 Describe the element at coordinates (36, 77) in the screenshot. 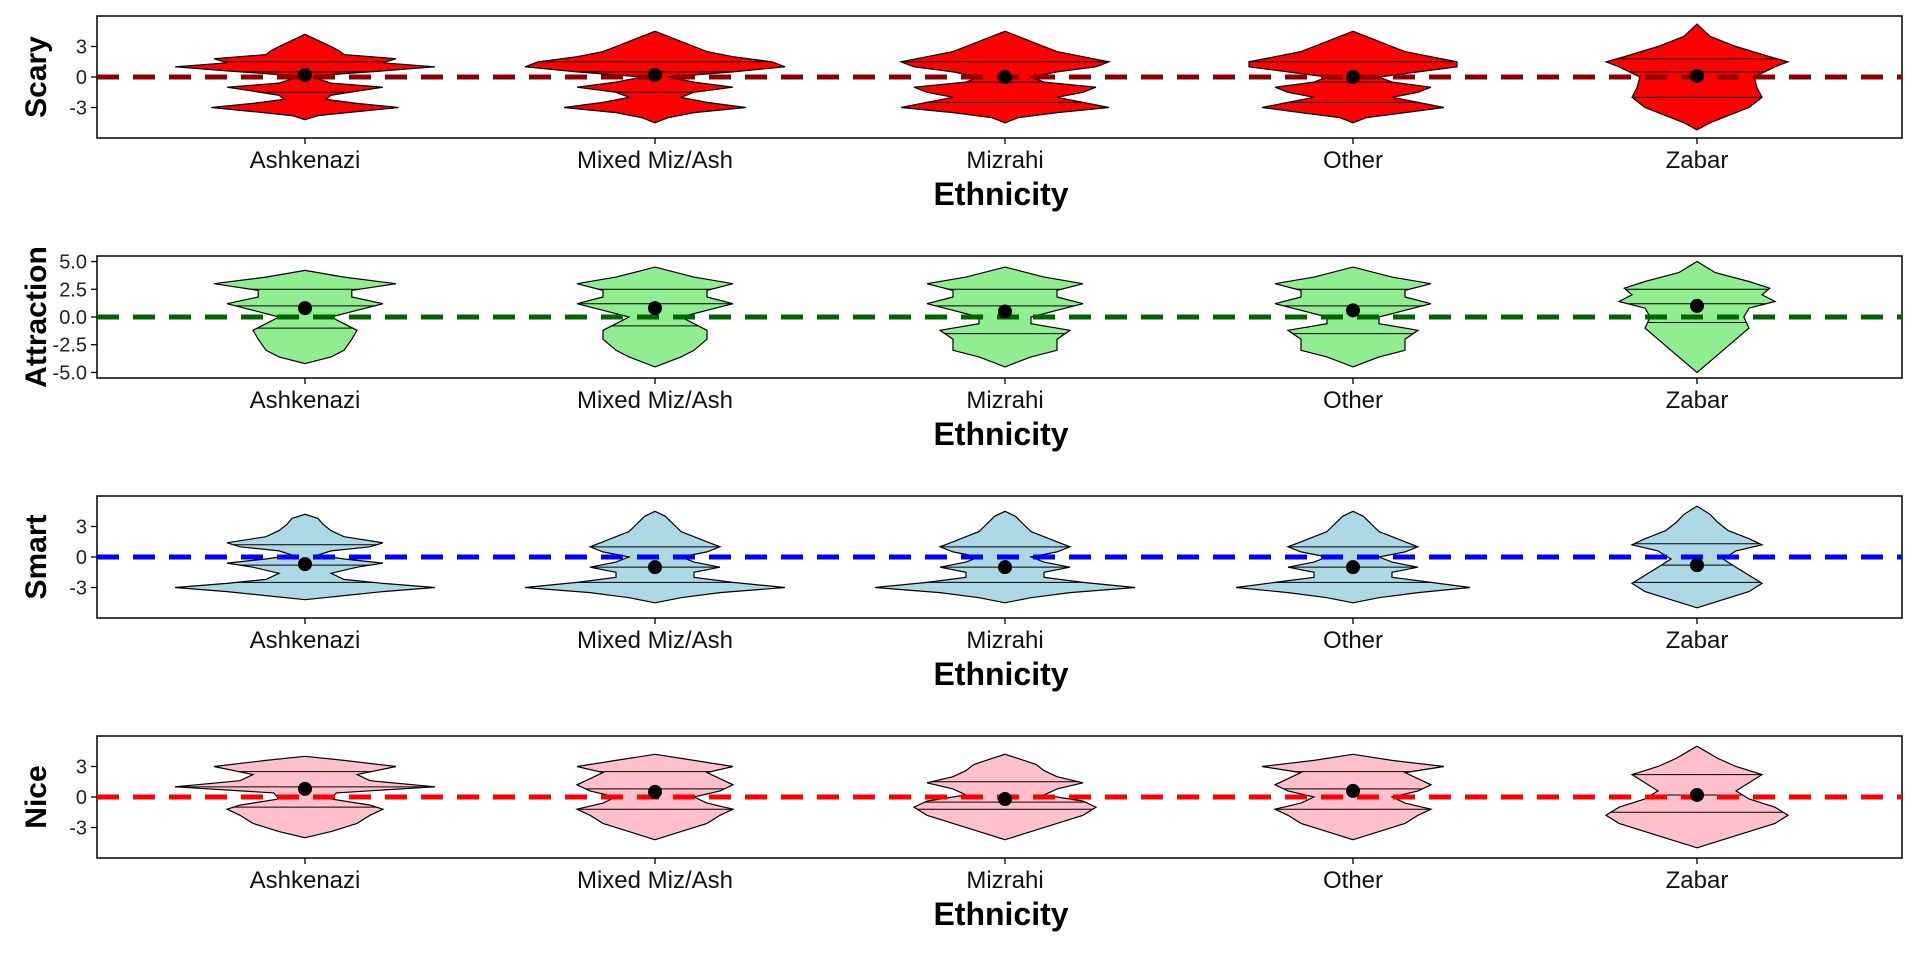

I see `y-axis-title: Scary` at that location.